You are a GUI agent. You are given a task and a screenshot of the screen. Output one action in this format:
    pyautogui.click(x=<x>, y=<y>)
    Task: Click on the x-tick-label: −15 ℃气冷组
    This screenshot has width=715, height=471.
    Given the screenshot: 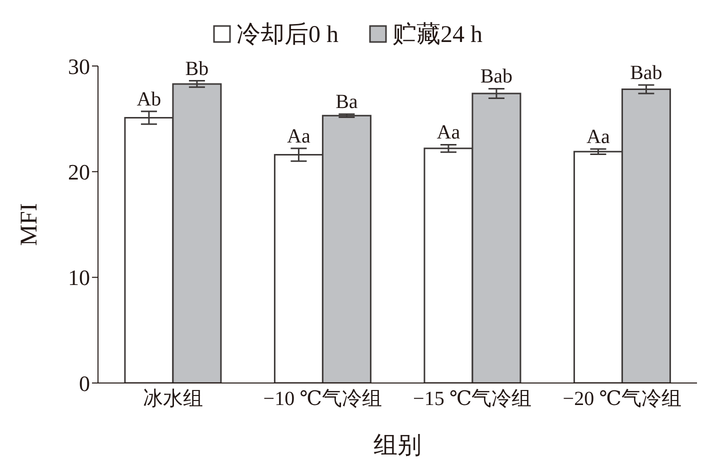 What is the action you would take?
    pyautogui.click(x=472, y=399)
    